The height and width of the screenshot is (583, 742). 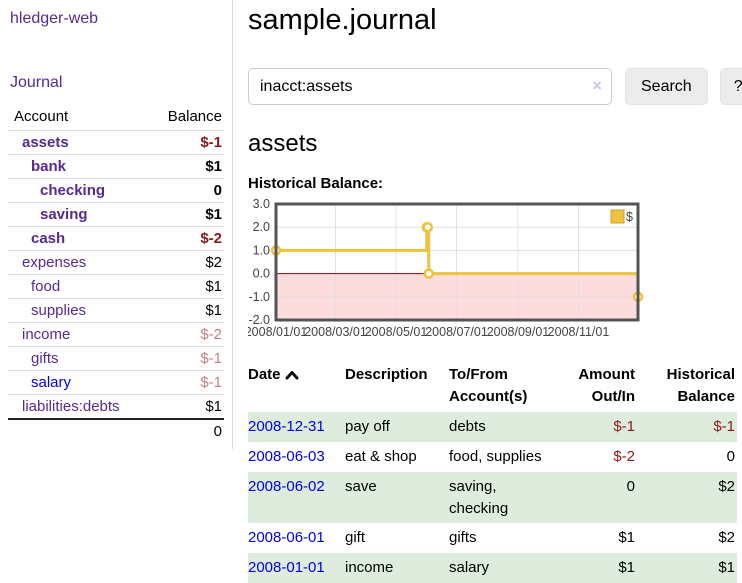 What do you see at coordinates (724, 427) in the screenshot?
I see `transaction-balance: $-1` at bounding box center [724, 427].